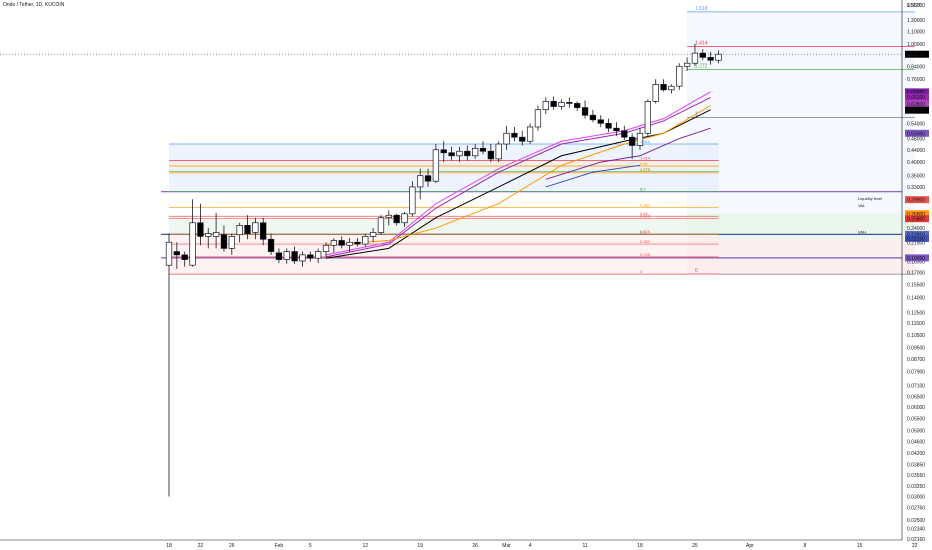 This screenshot has width=932, height=550. I want to click on y-tick-label: 0.07900, so click(916, 373).